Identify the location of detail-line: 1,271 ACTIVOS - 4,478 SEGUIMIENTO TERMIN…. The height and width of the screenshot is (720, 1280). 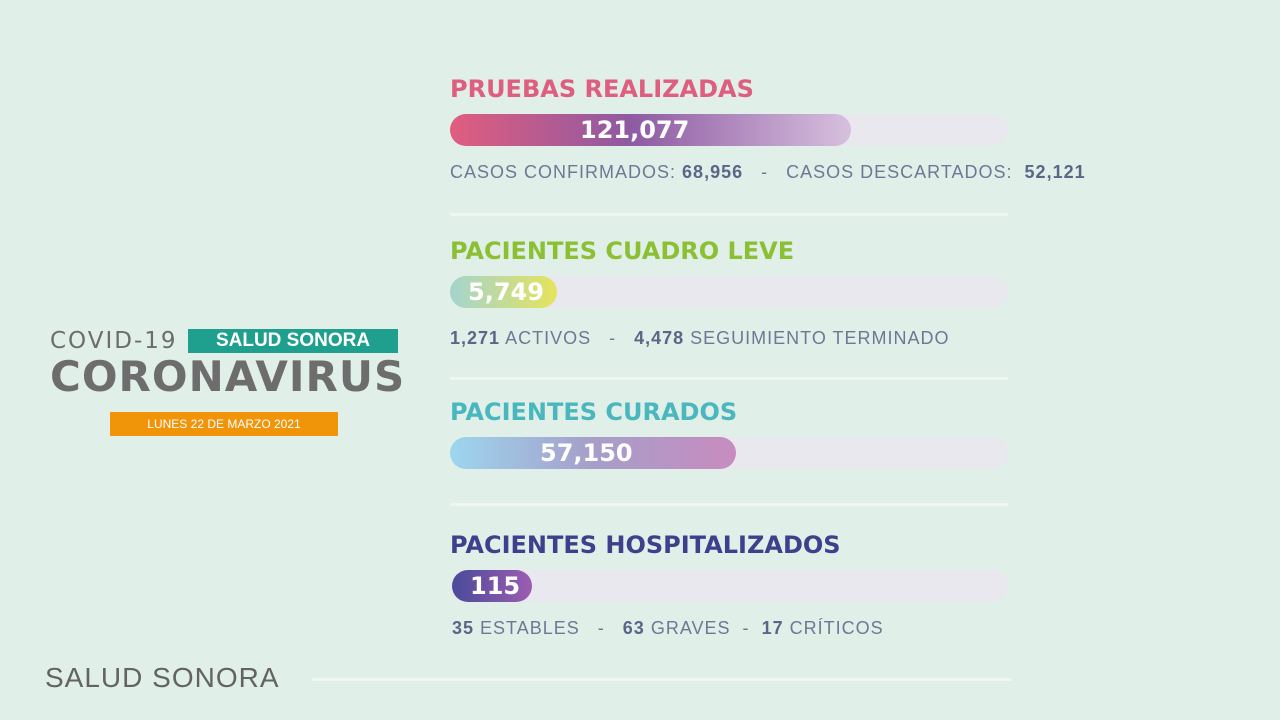
(700, 338).